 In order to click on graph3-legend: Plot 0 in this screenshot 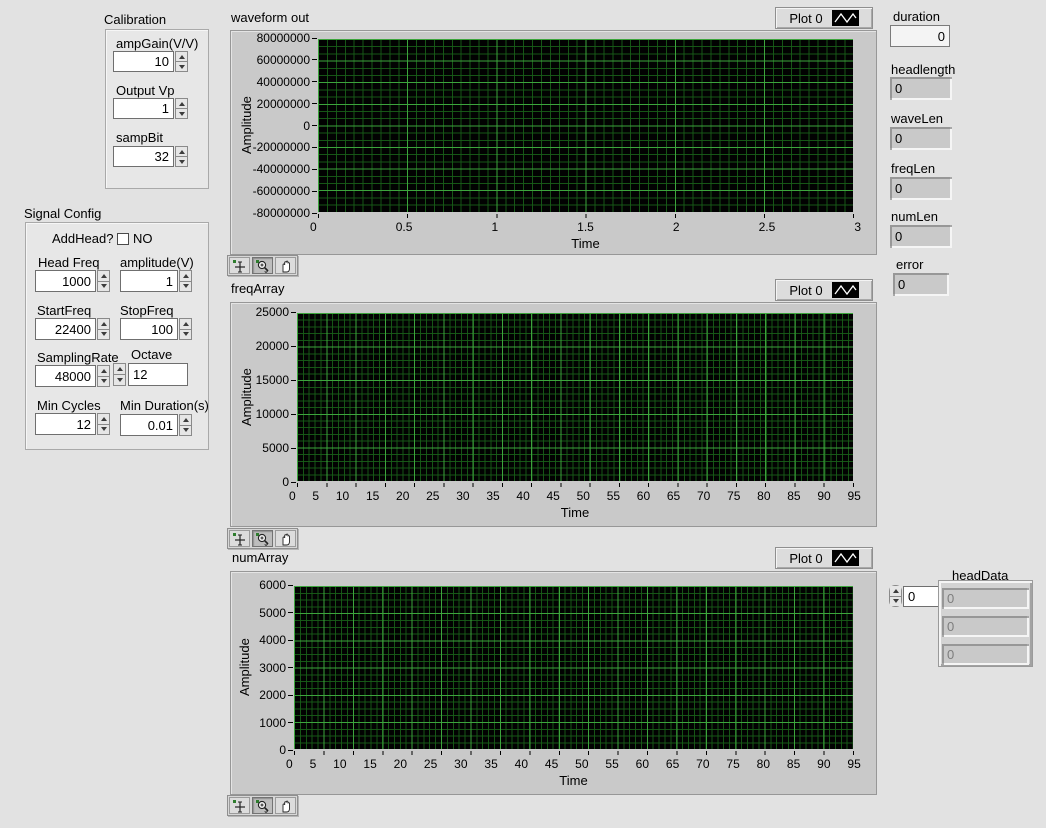, I will do `click(824, 558)`.